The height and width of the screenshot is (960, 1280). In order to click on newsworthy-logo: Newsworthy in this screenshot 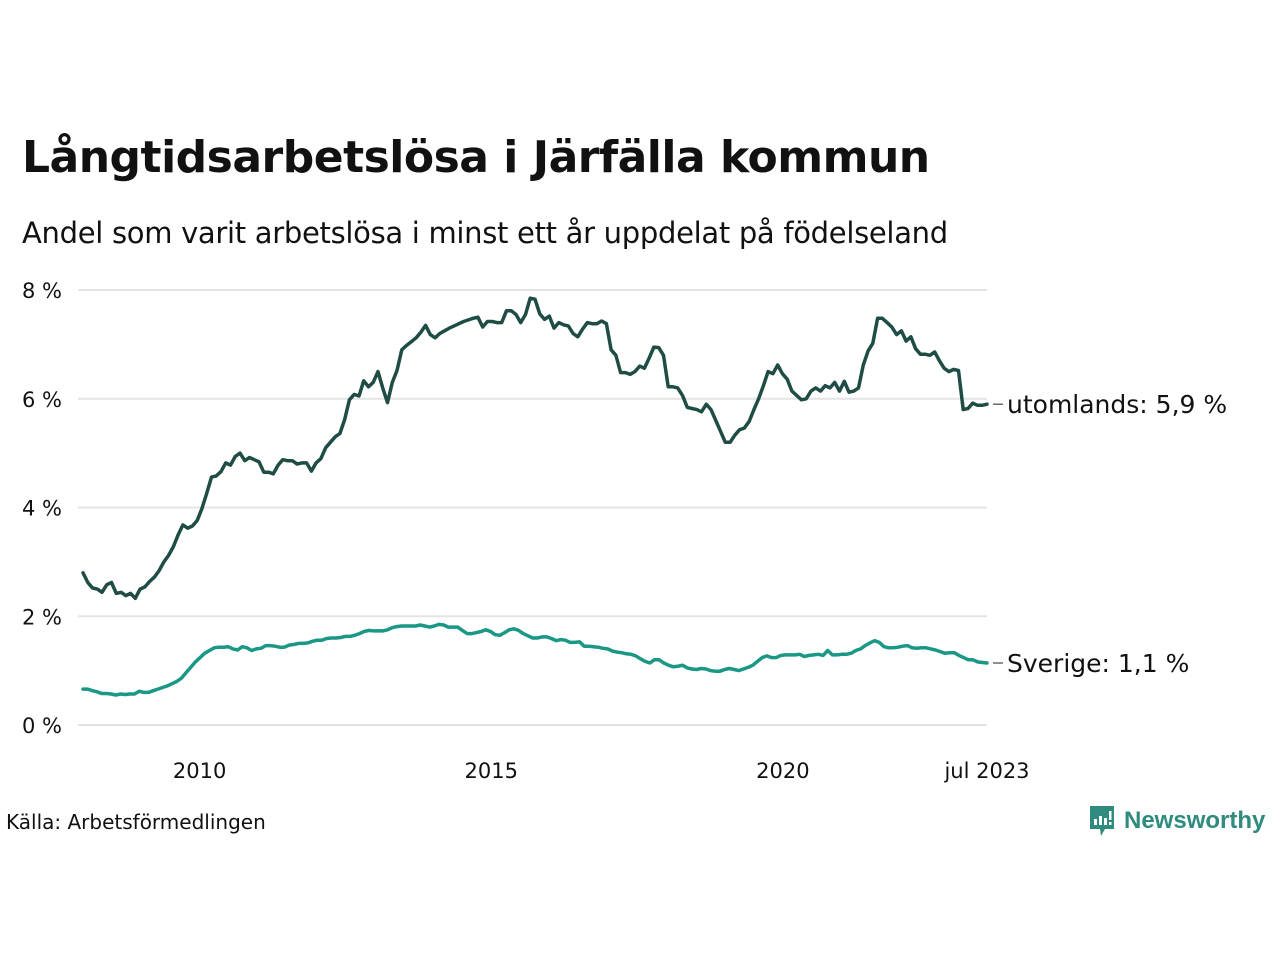, I will do `click(1176, 821)`.